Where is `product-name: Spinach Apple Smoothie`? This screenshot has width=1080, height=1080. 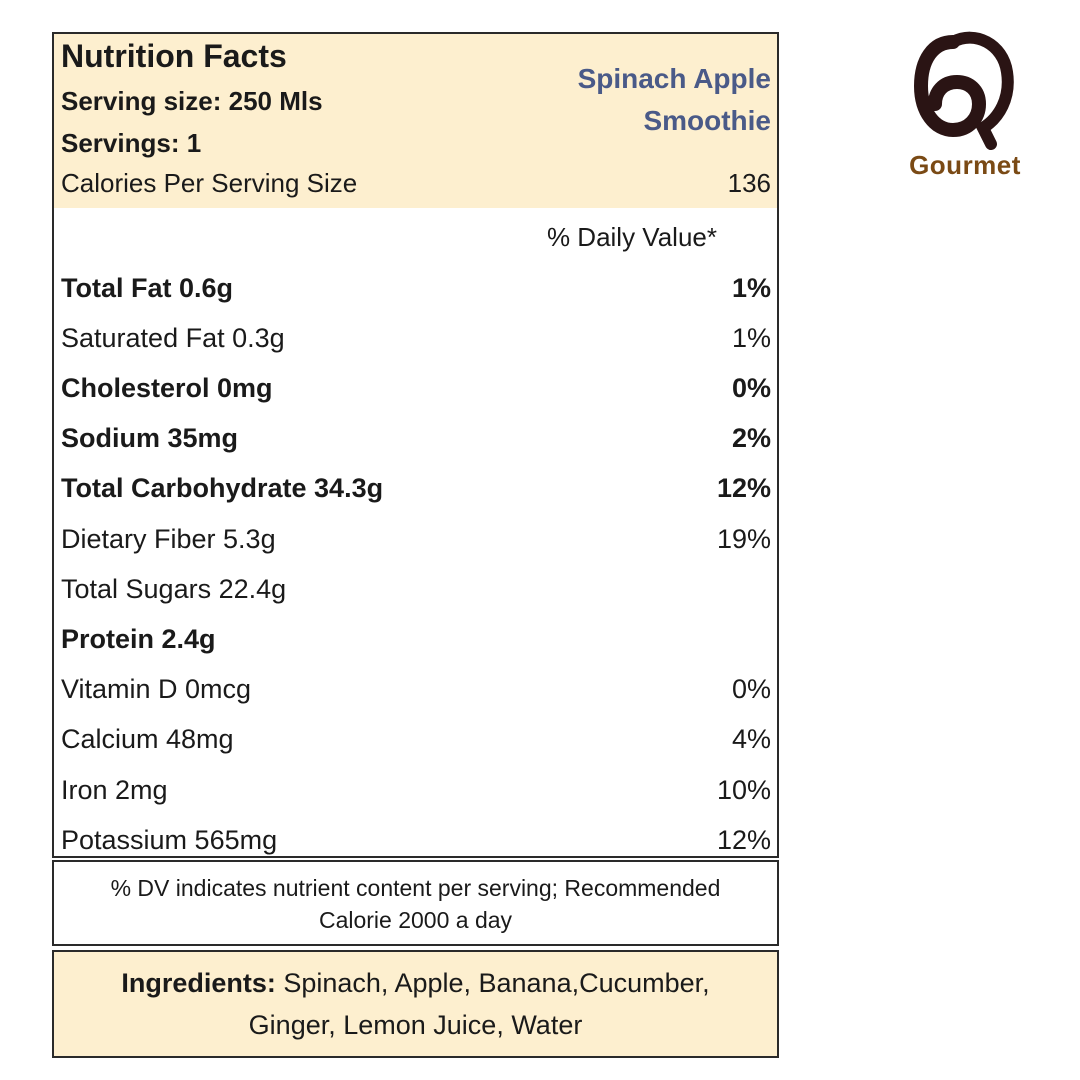
product-name: Spinach Apple Smoothie is located at coordinates (641, 100).